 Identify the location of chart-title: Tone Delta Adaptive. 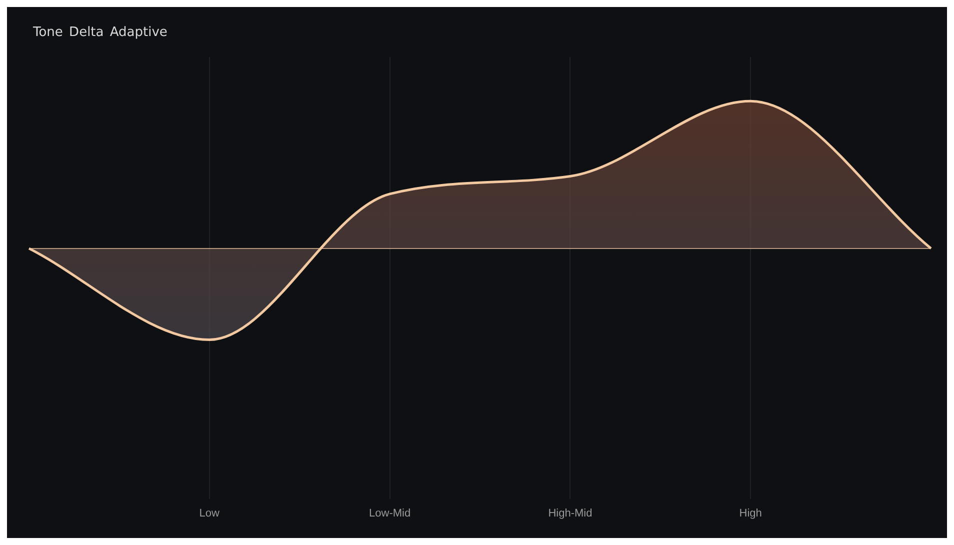
(100, 32).